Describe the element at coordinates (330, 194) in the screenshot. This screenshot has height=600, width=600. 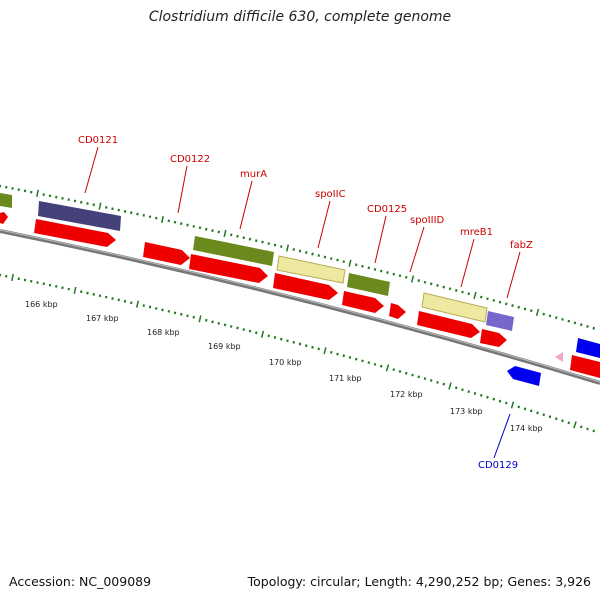
I see `gene-label-spoIIC: spoIIC` at that location.